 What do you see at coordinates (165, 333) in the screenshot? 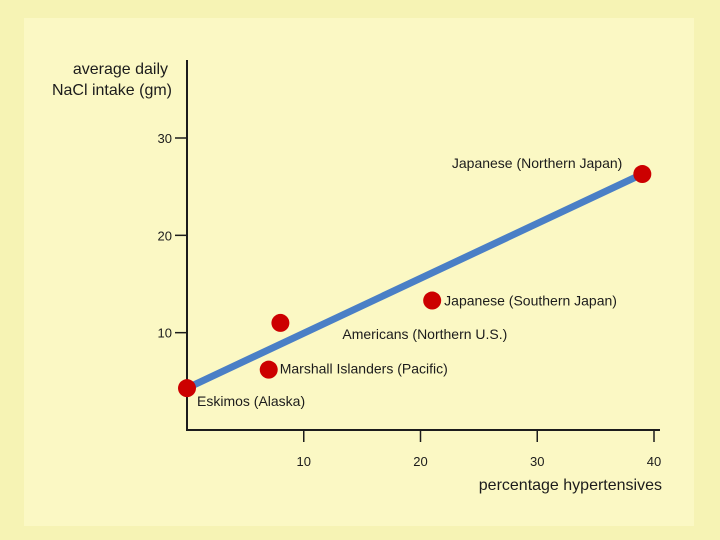
I see `y-tick-label: 10` at bounding box center [165, 333].